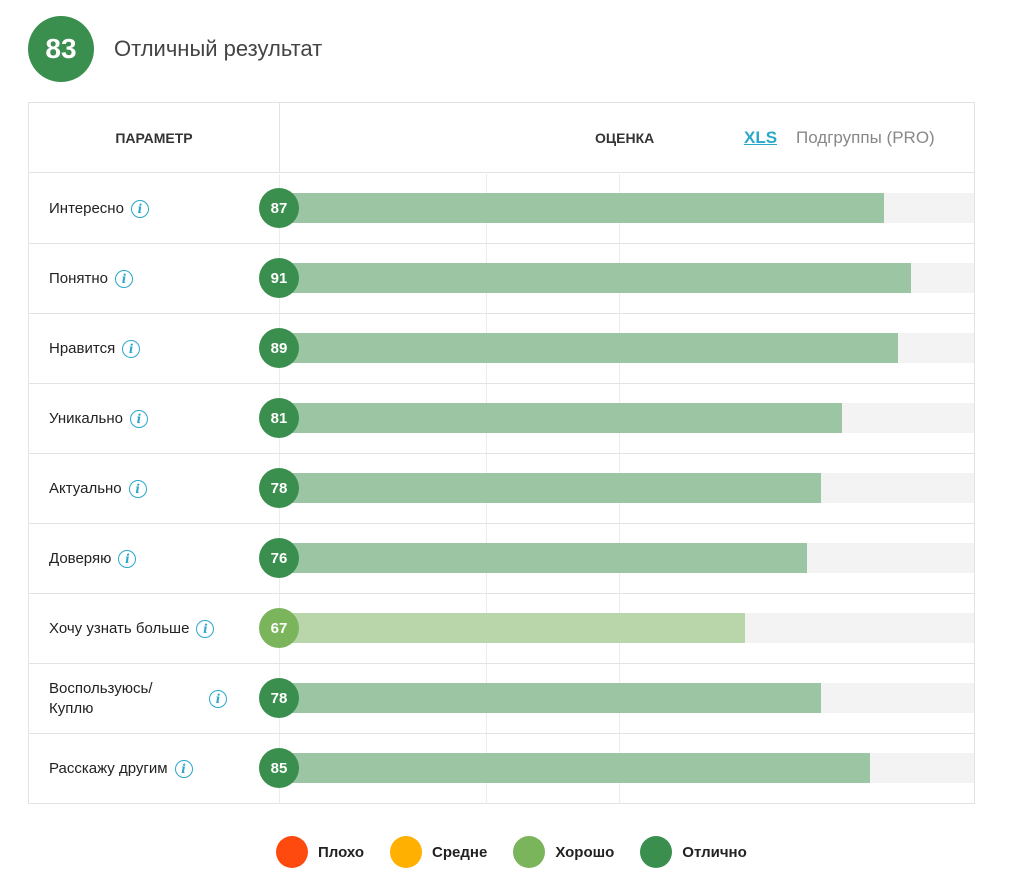  I want to click on param-label: Уникально, so click(86, 418).